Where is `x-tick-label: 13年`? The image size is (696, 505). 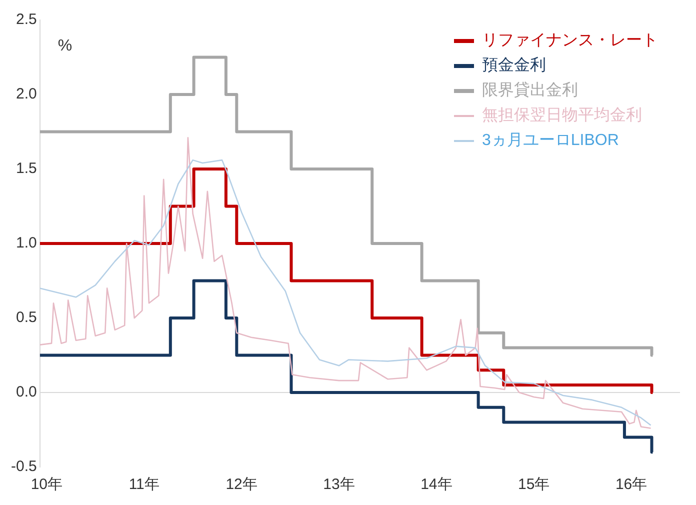 x-tick-label: 13年 is located at coordinates (339, 485).